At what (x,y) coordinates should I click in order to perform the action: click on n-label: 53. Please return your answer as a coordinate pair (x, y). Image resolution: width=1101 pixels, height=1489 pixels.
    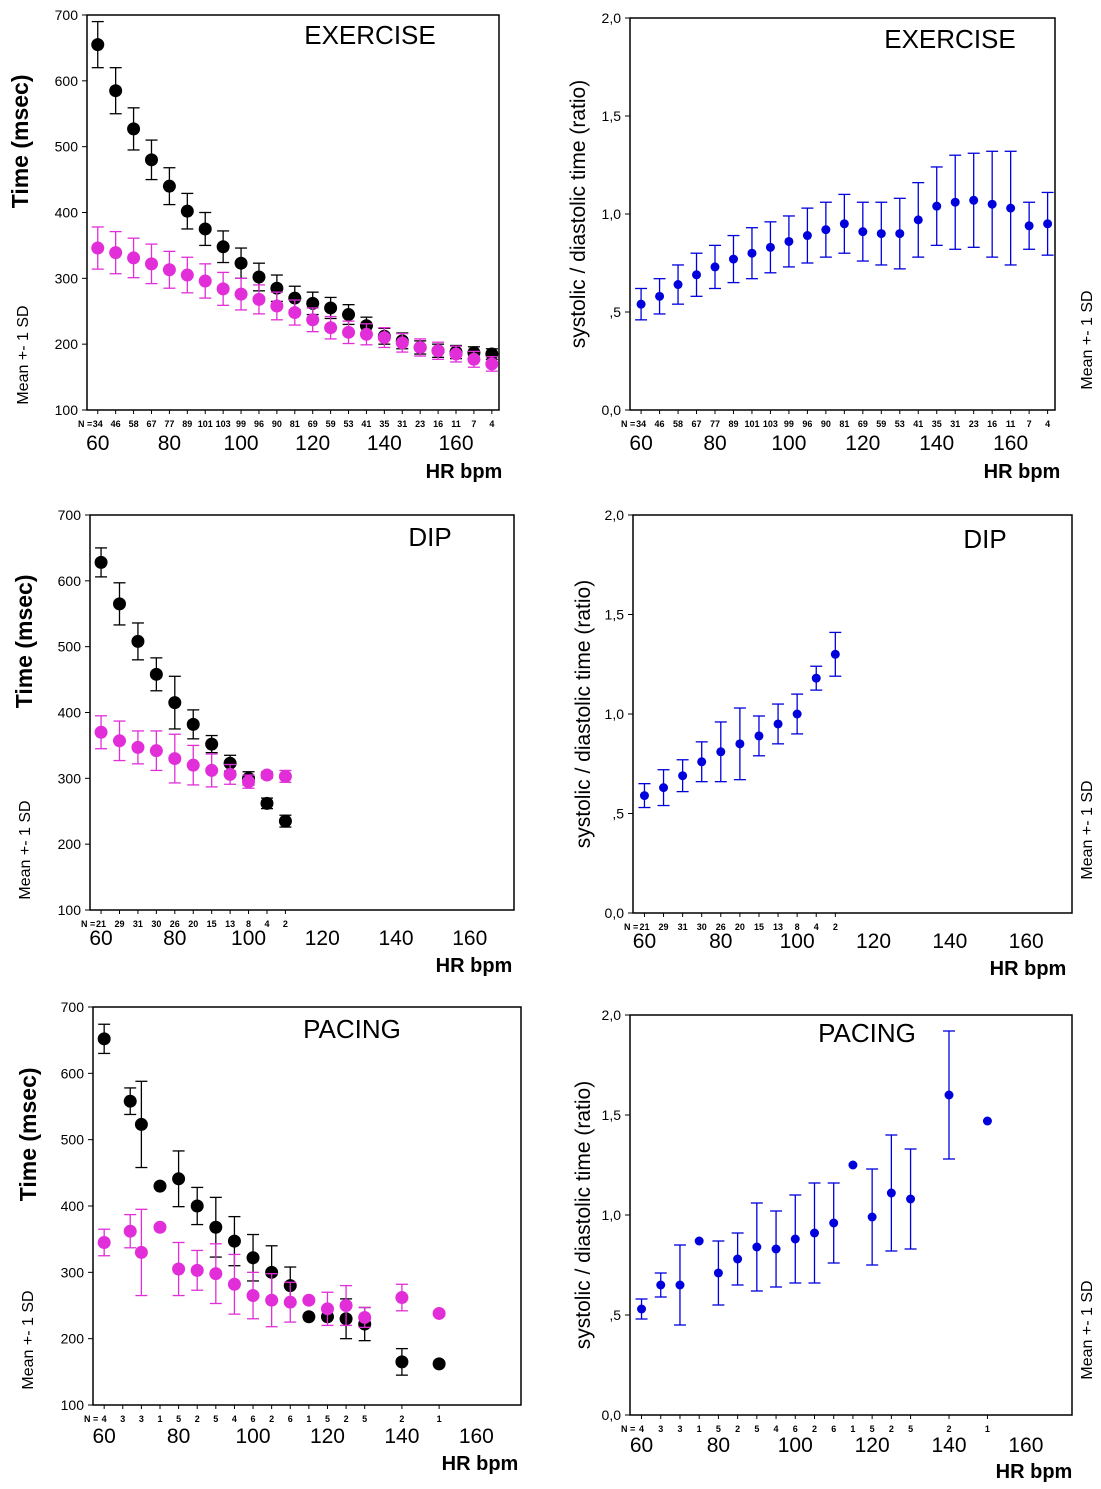
    Looking at the image, I should click on (900, 424).